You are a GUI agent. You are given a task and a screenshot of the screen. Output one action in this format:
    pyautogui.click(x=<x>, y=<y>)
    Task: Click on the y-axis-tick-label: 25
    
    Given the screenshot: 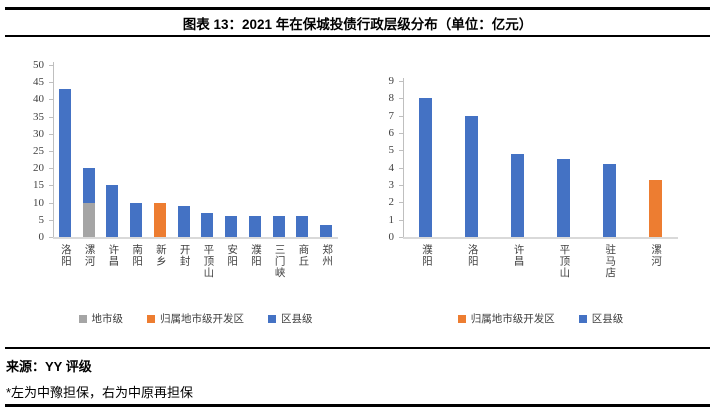 What is the action you would take?
    pyautogui.click(x=38, y=151)
    